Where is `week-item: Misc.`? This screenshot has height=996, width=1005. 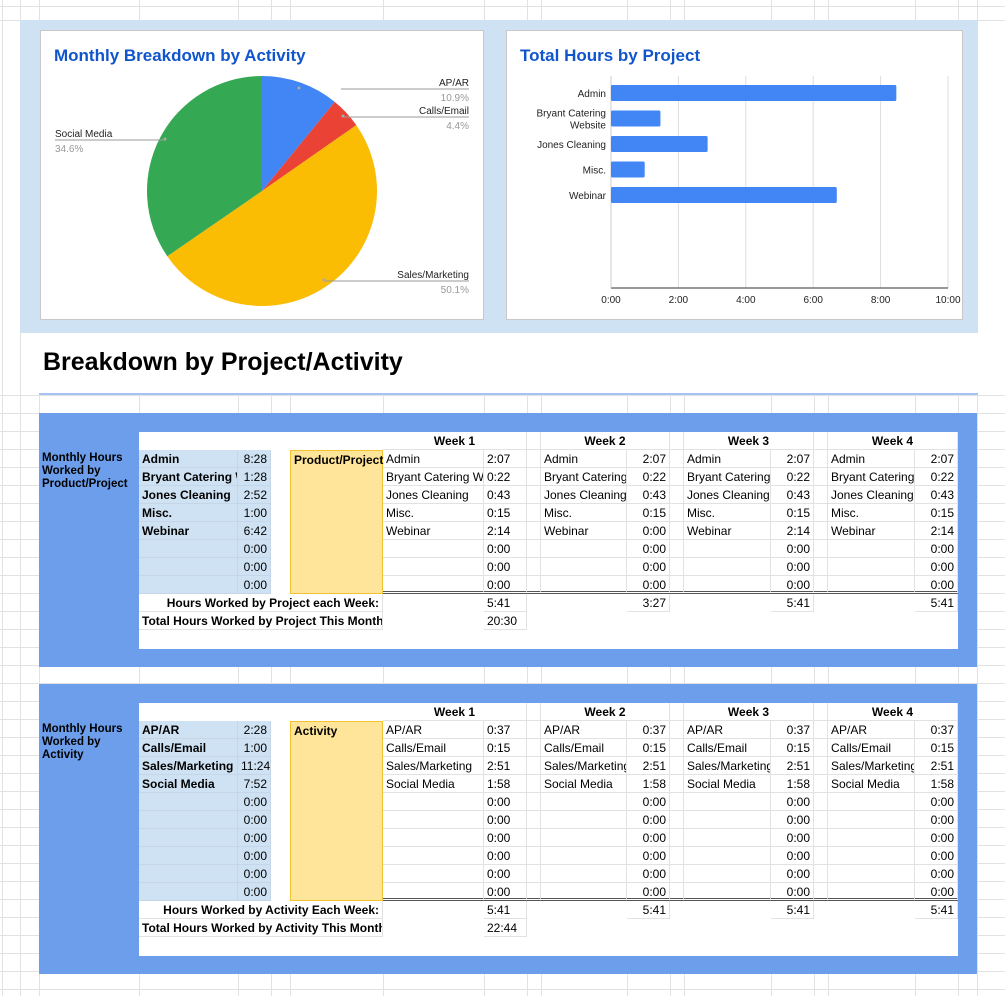
week-item: Misc. is located at coordinates (871, 513).